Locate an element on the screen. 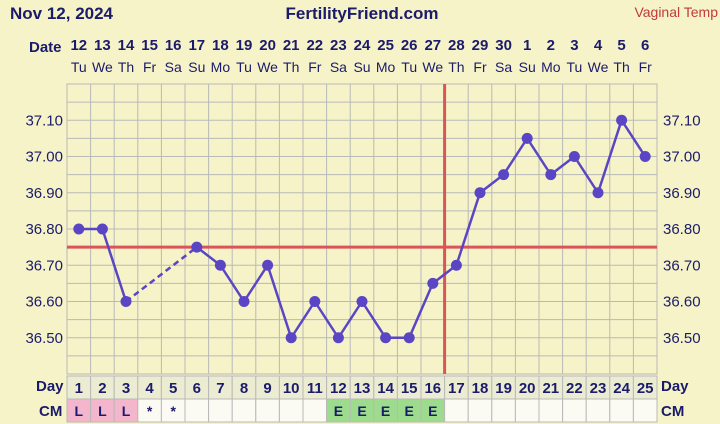 The height and width of the screenshot is (424, 720). date-number: 21 is located at coordinates (291, 45).